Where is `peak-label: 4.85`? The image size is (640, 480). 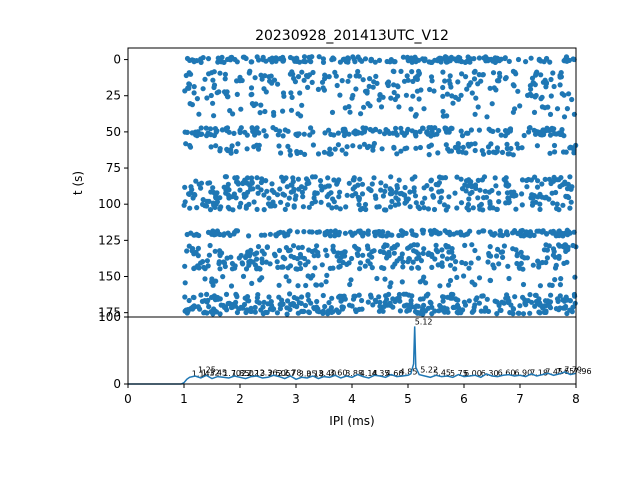
peak-label: 4.85 is located at coordinates (409, 372).